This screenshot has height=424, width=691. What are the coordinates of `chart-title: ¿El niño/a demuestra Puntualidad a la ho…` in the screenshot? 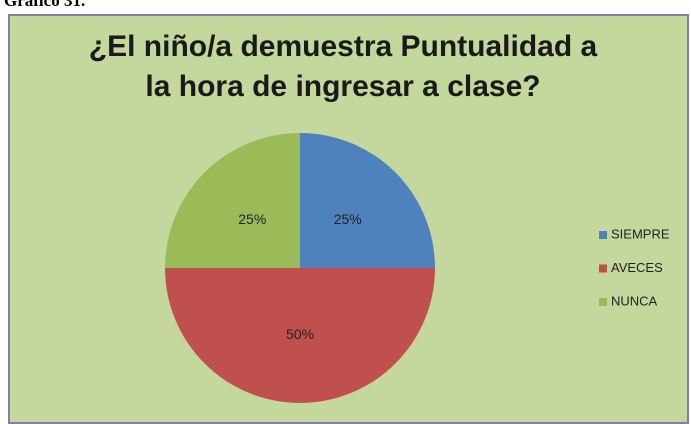 It's located at (343, 66).